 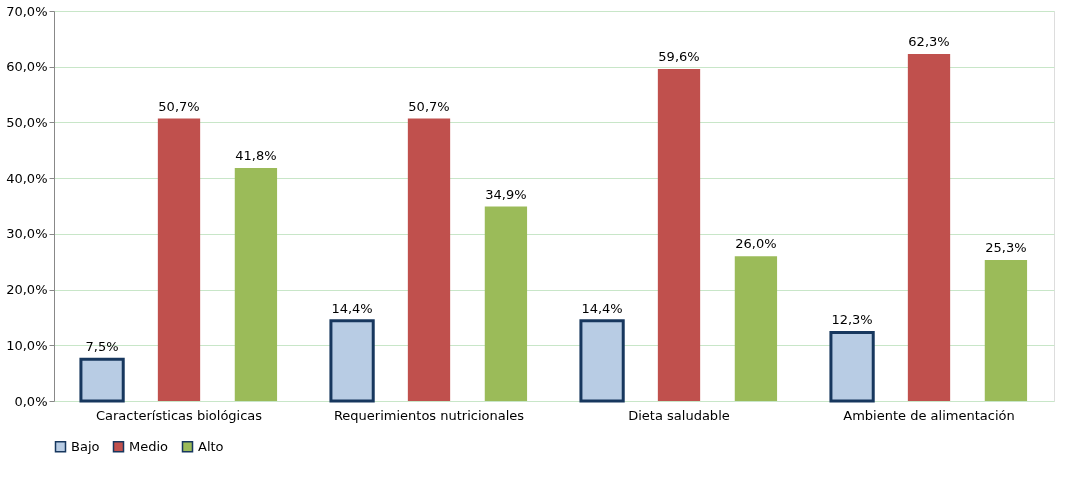 What do you see at coordinates (179, 415) in the screenshot?
I see `x-tick-label: Características biológicas` at bounding box center [179, 415].